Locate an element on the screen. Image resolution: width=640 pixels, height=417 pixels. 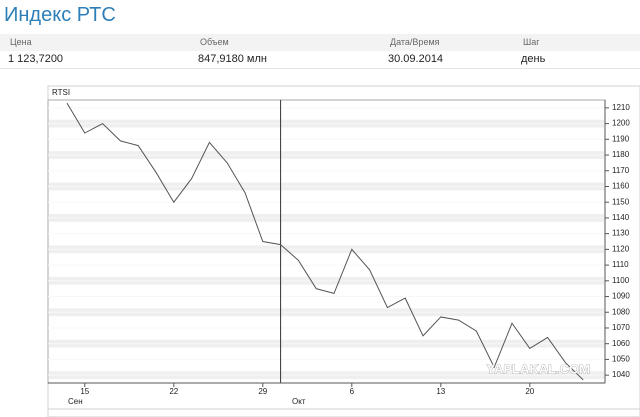
y-tick-label: 1110 is located at coordinates (620, 264).